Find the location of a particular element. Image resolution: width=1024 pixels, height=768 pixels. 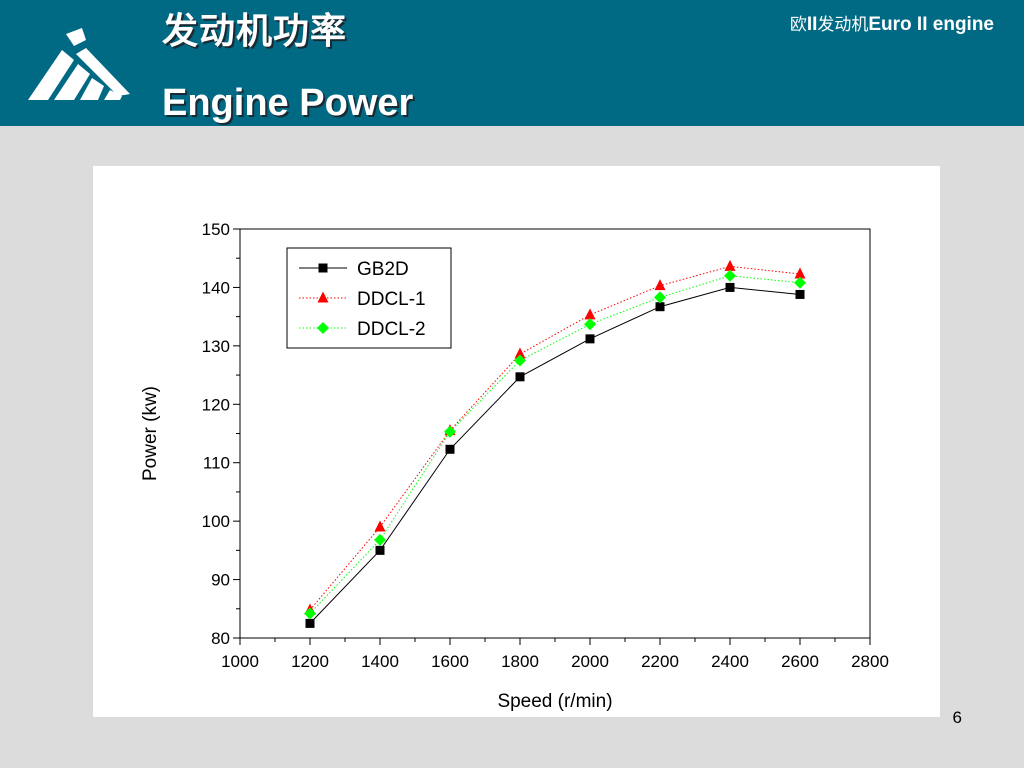

company-logo-icon is located at coordinates (79, 64).